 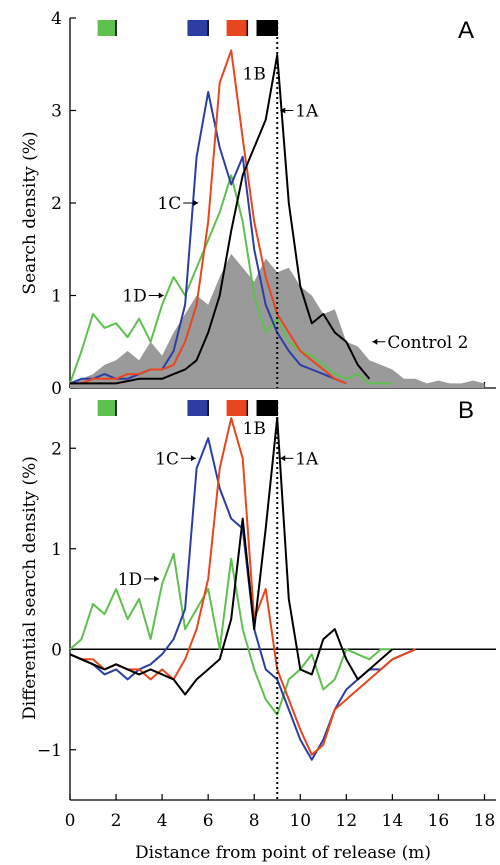 I want to click on panel-a-annotation-control: Control 2, so click(x=427, y=343).